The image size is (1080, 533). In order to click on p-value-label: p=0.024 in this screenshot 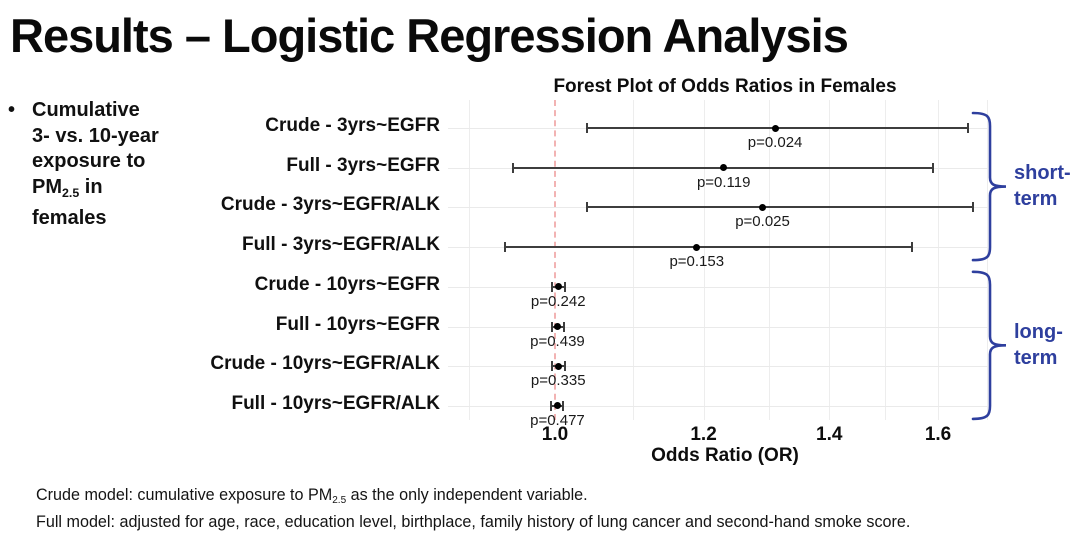, I will do `click(775, 142)`.